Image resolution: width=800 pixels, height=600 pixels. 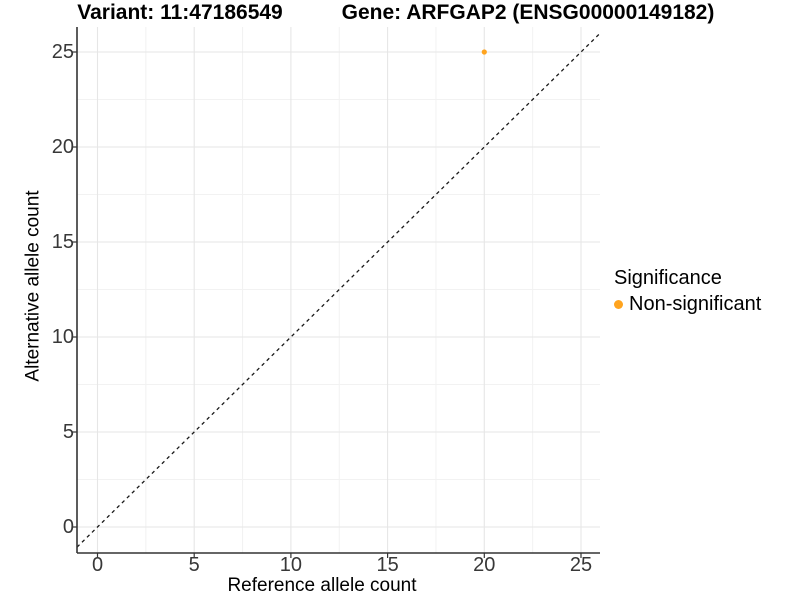 I want to click on legend: Significance Non-significant, so click(x=687, y=291).